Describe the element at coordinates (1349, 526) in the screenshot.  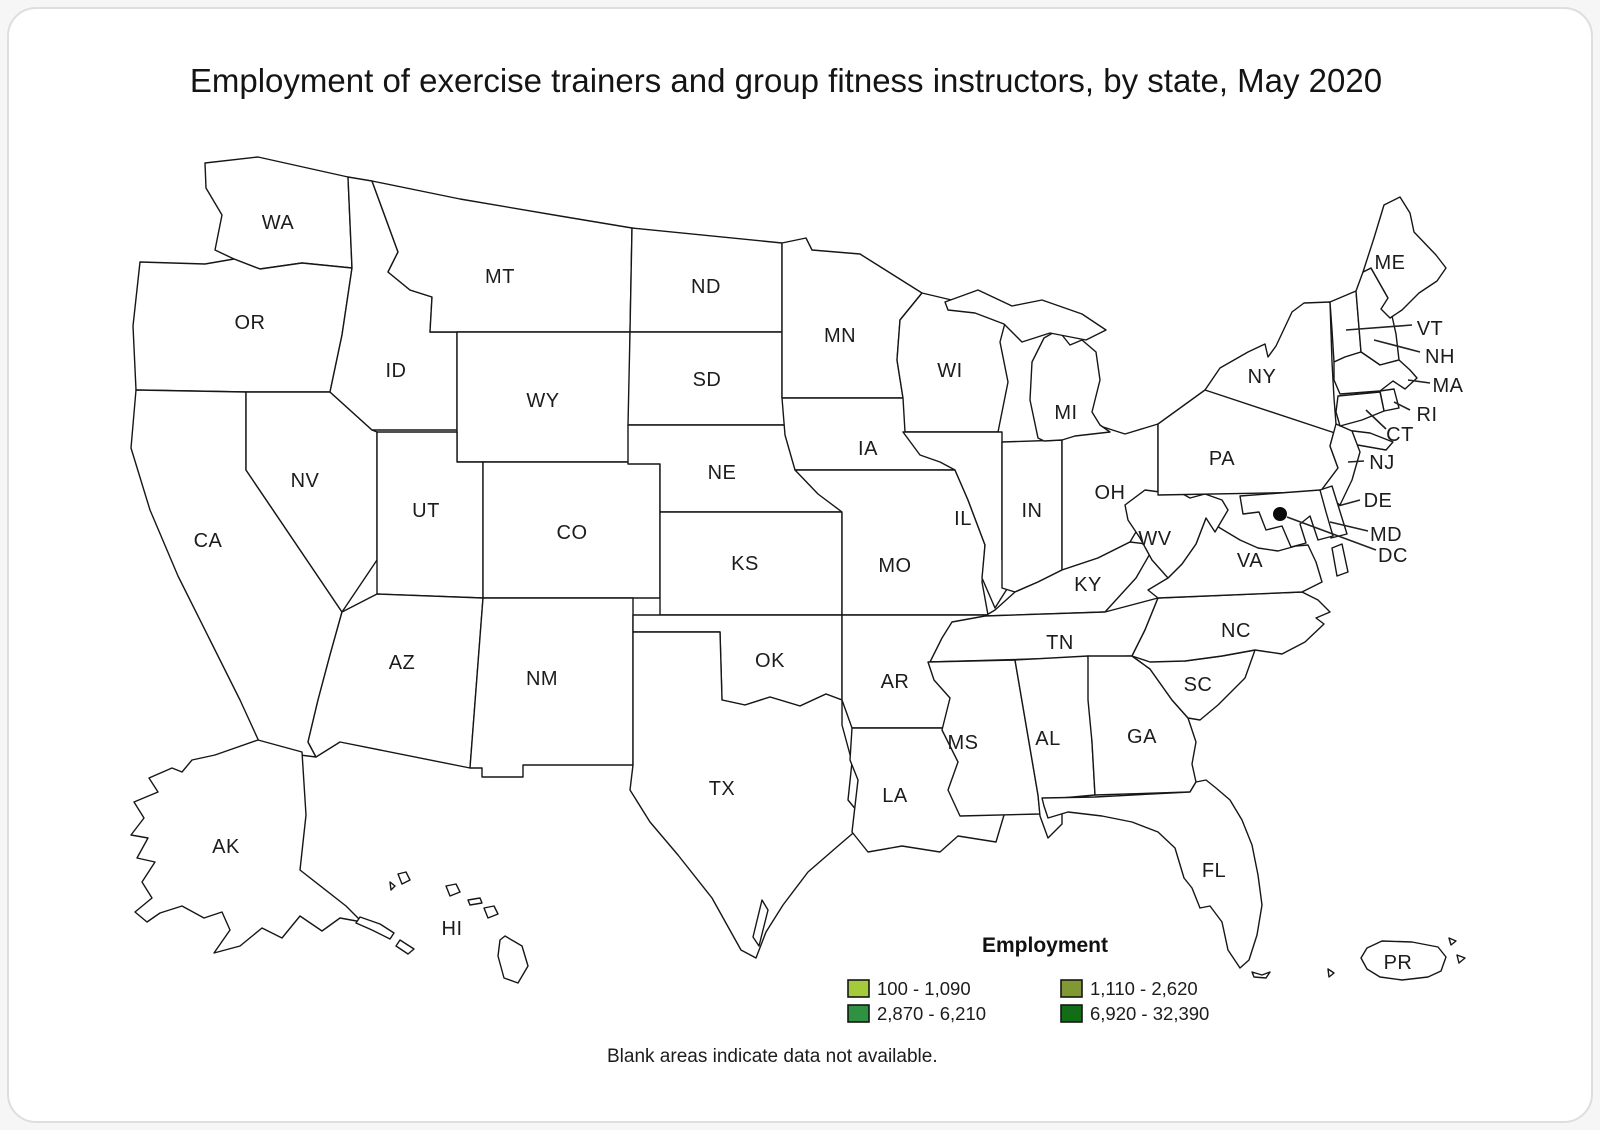
I see `leader-line-MD` at that location.